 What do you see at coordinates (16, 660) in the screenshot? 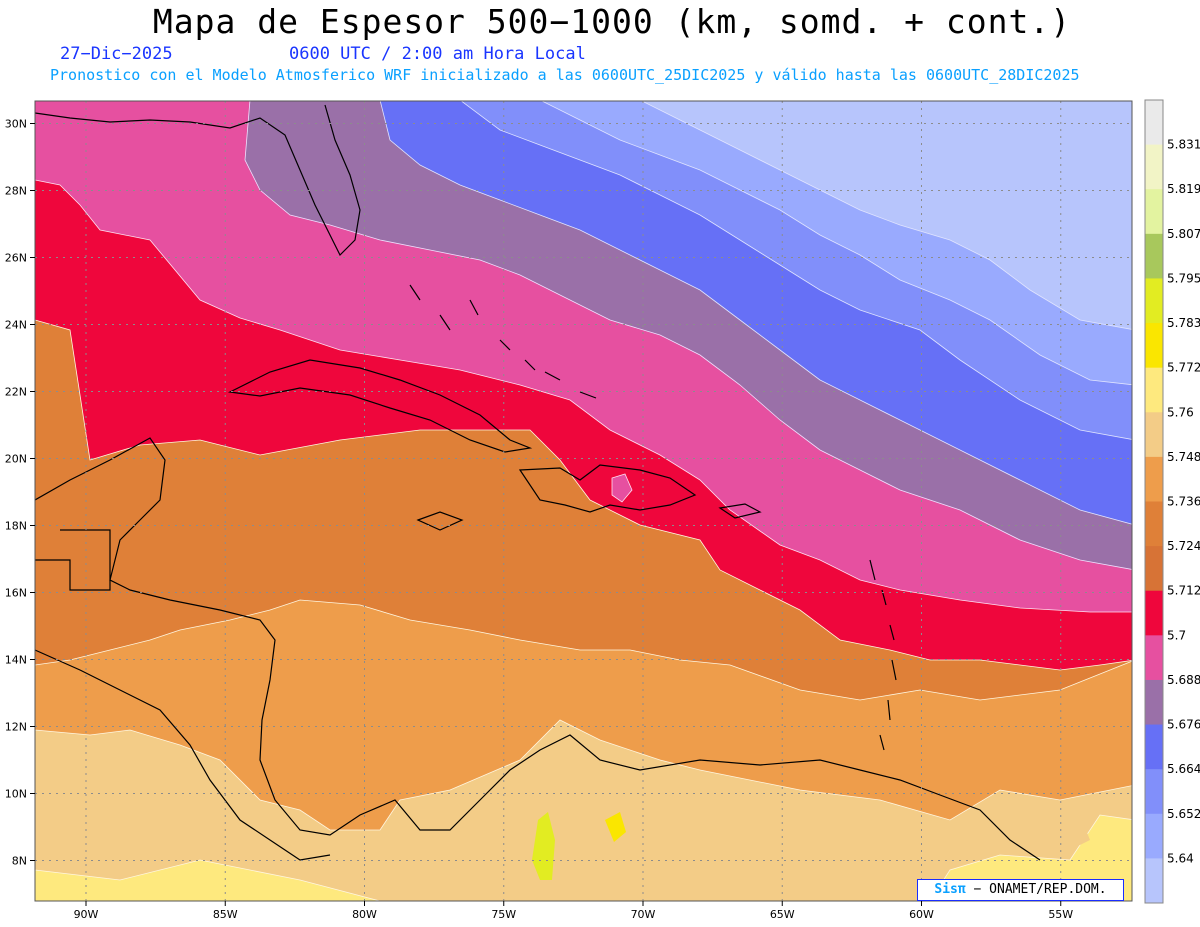
I see `lat-label: 14N` at bounding box center [16, 660].